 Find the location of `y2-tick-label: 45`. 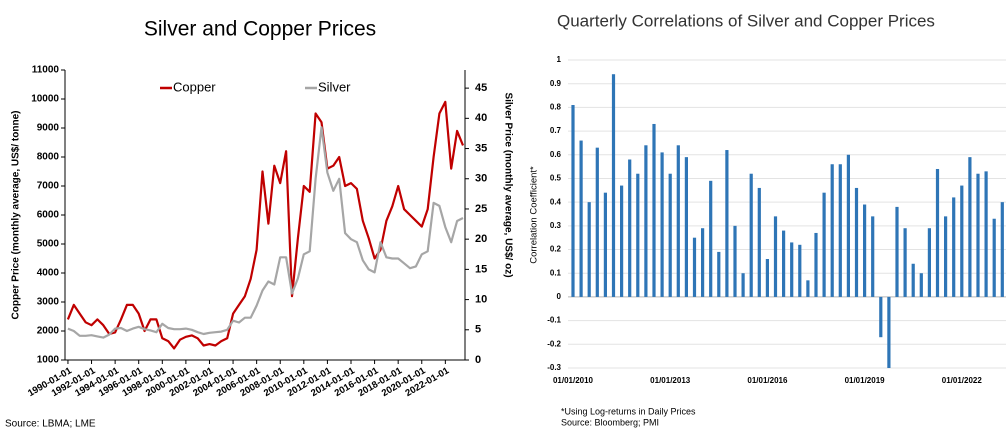

y2-tick-label: 45 is located at coordinates (481, 88).